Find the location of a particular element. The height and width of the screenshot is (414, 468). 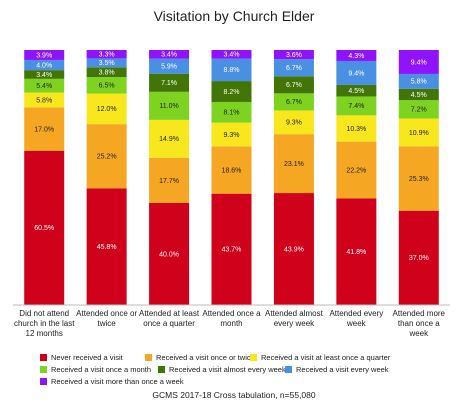

x-tick-label: Attended almost every week is located at coordinates (294, 318).